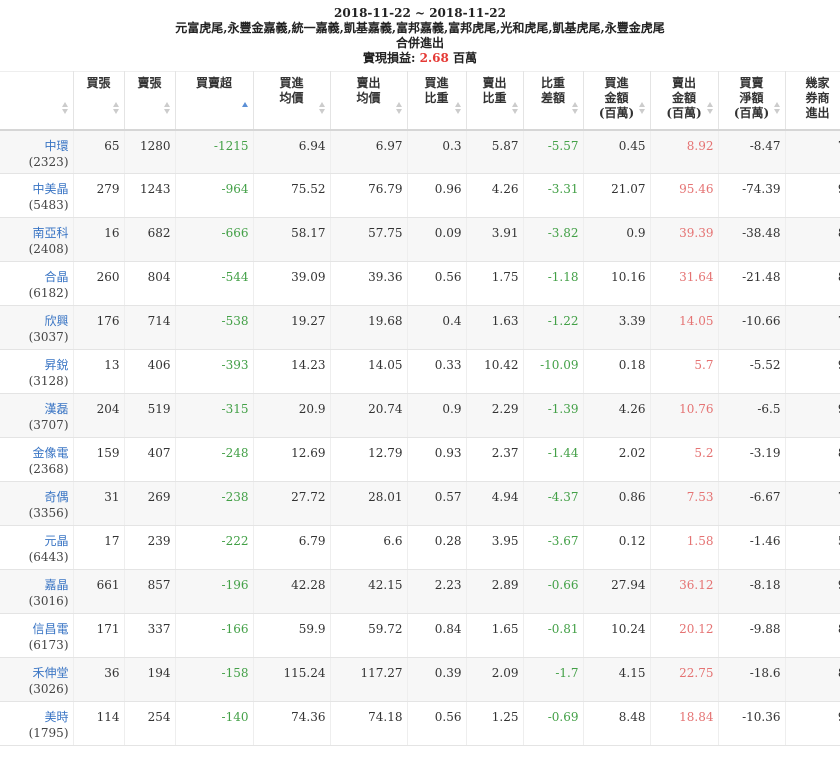 The width and height of the screenshot is (840, 761). Describe the element at coordinates (420, 58) in the screenshot. I see `realized-pnl: 實現損益: 2.68 百萬` at that location.